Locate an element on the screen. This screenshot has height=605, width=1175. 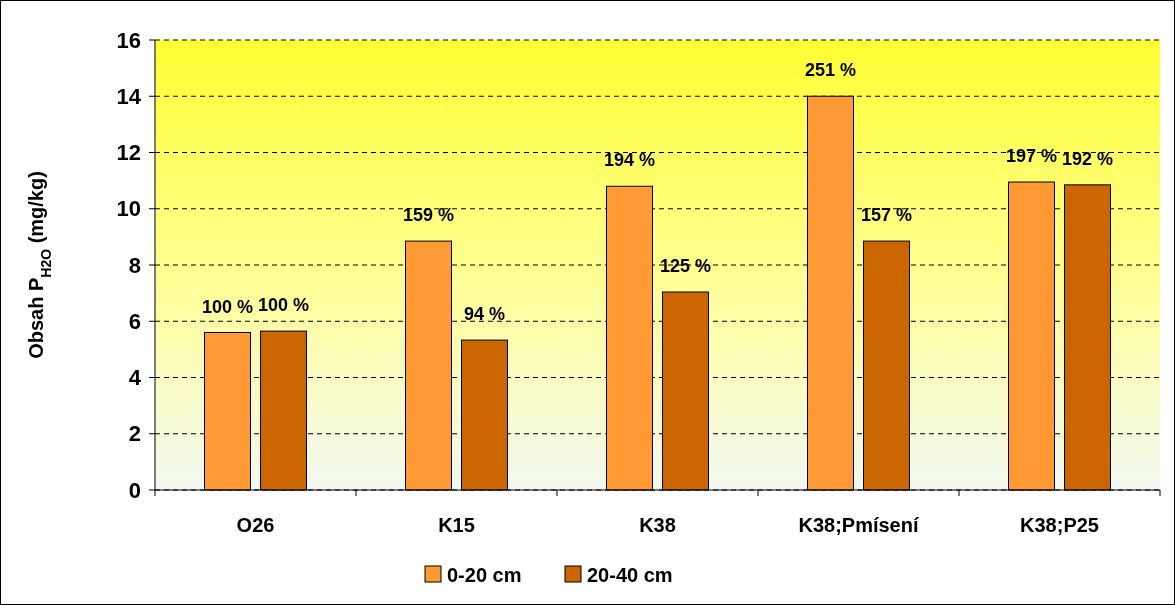
x-tick-label: K38;Pmísení is located at coordinates (859, 525).